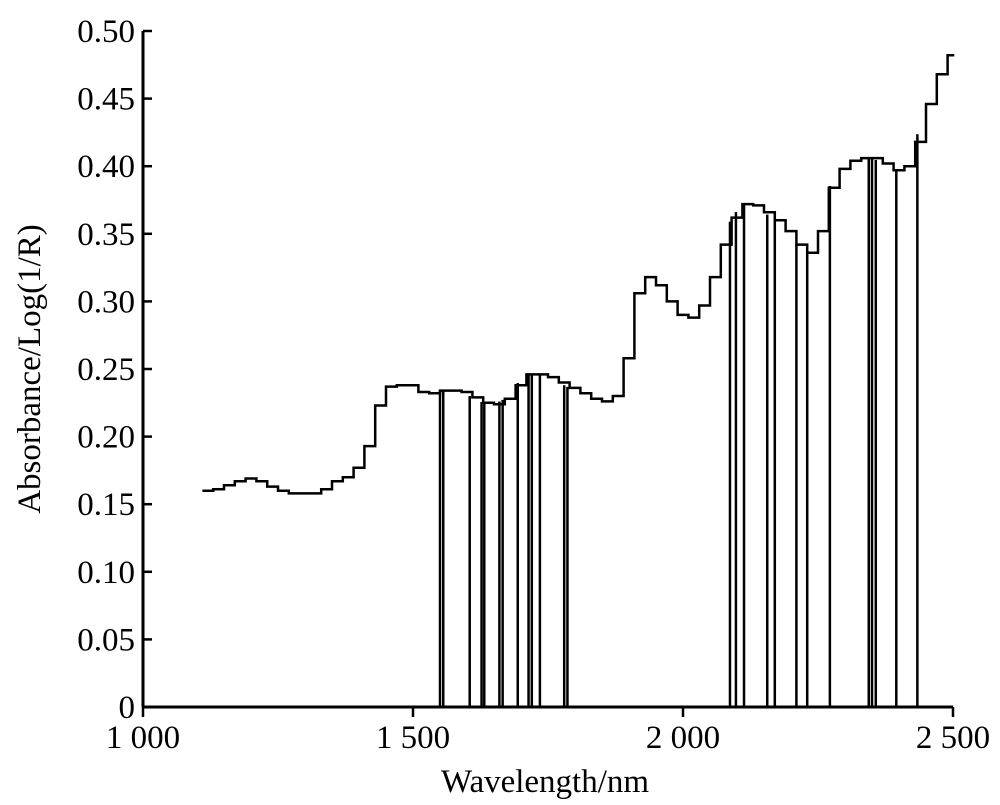 This screenshot has width=1000, height=805. I want to click on x-tick-label: 1 000, so click(143, 738).